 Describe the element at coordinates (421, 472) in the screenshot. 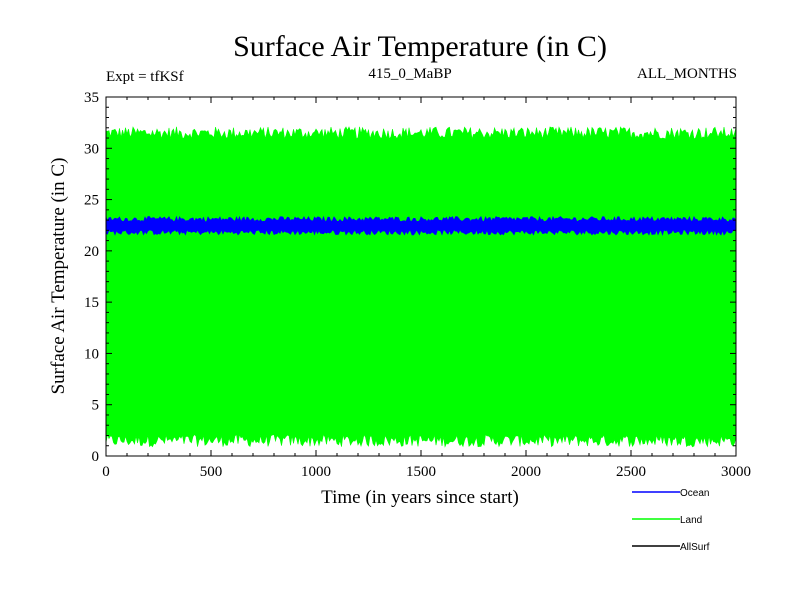

I see `x-tick-label: 1500` at that location.